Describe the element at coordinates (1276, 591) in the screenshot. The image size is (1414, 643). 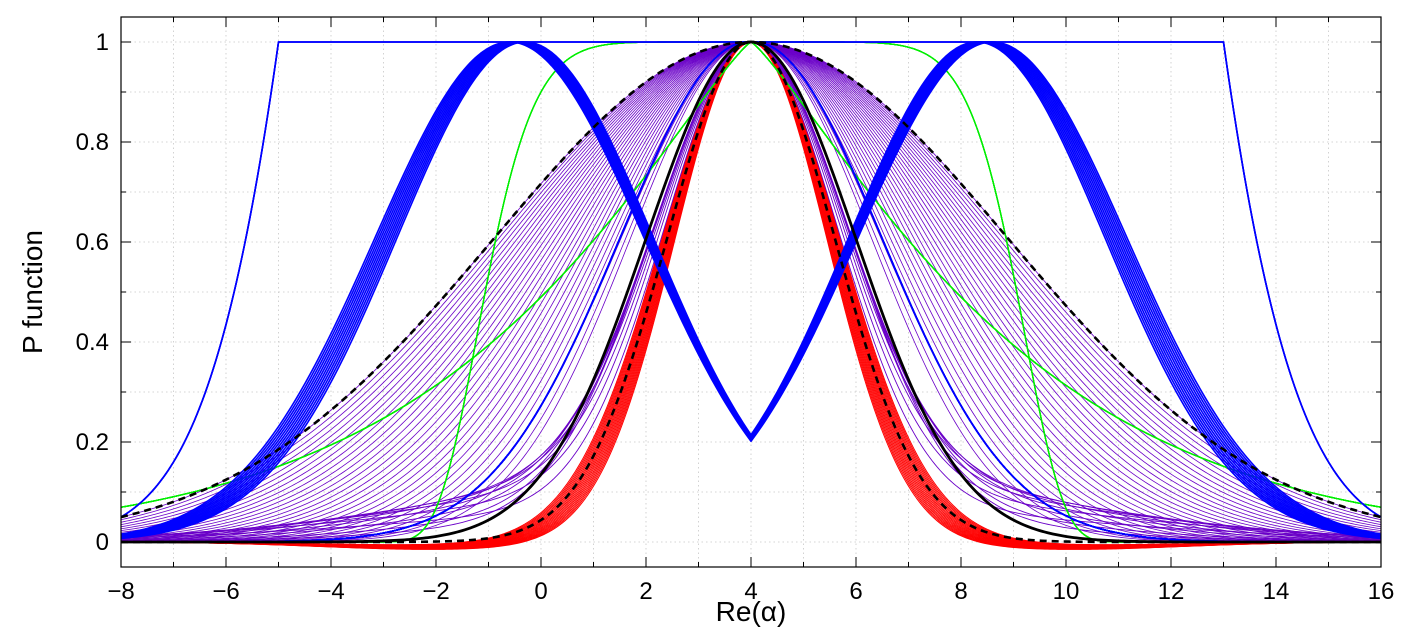
I see `x-tick-label: 14` at that location.